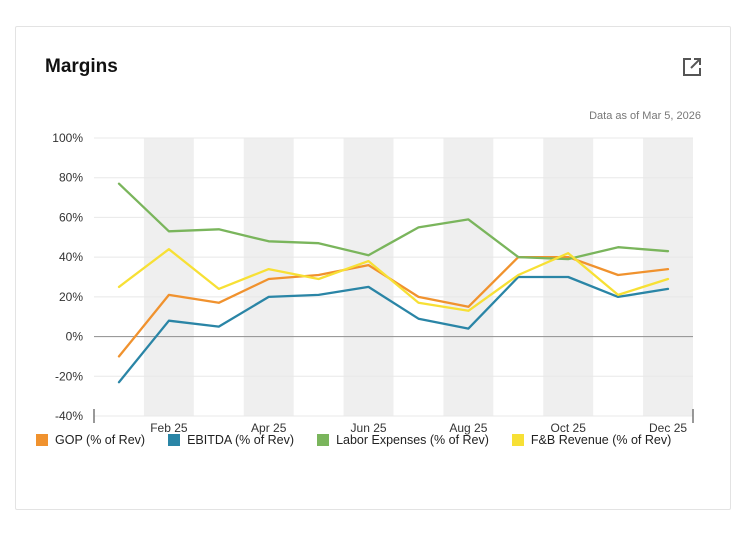  What do you see at coordinates (569, 428) in the screenshot?
I see `x-tick-label: Oct 25` at bounding box center [569, 428].